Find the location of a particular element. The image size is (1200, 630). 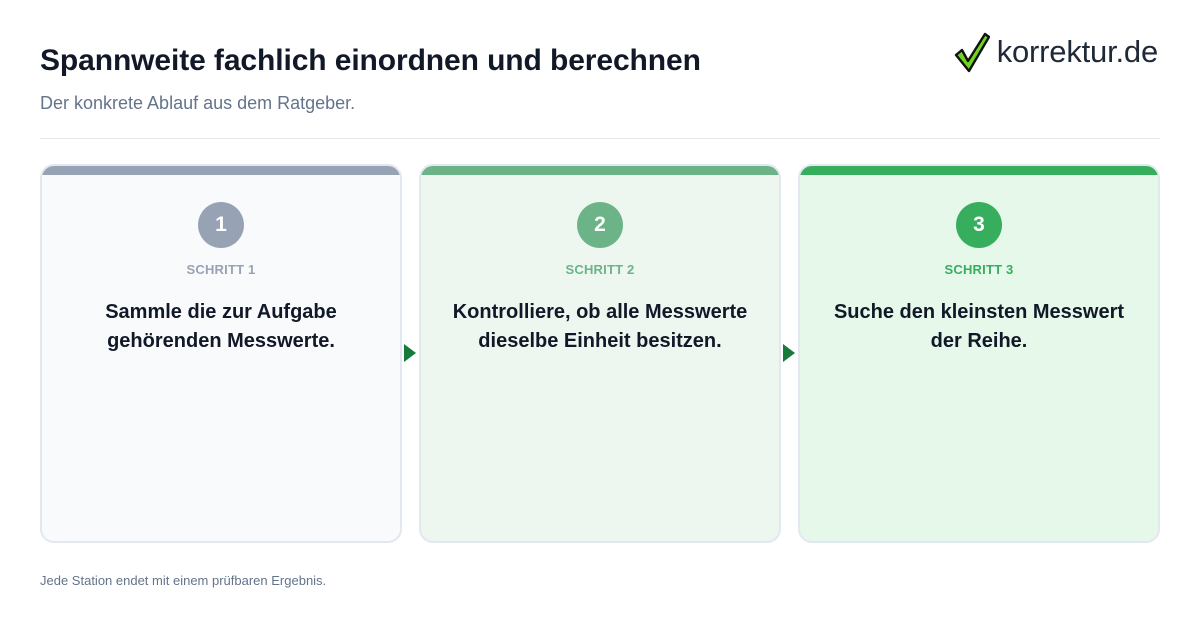

page-subtitle: Der konkrete Ablauf aus dem Ratgeber. is located at coordinates (198, 103).